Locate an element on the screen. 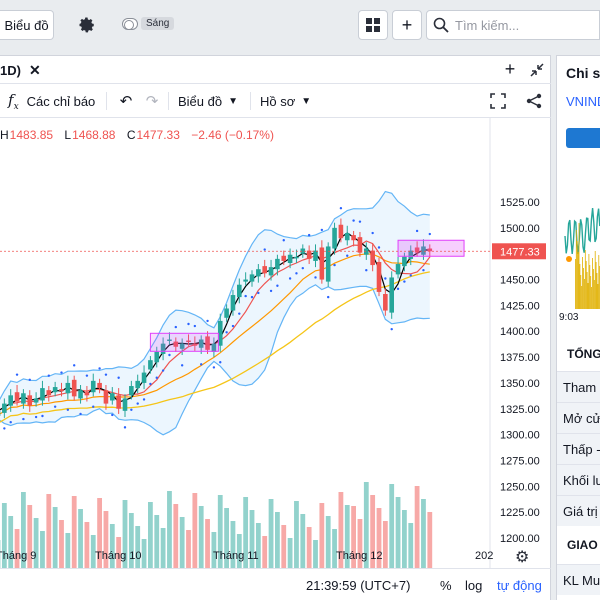 The height and width of the screenshot is (600, 600). add-button: + is located at coordinates (407, 25).